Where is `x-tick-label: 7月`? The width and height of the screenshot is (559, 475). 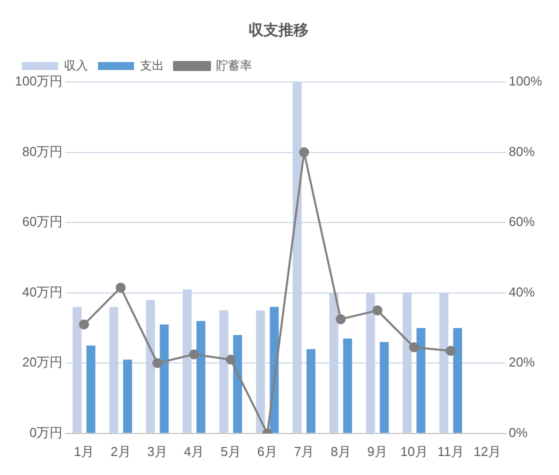
x-tick-label: 7月 is located at coordinates (304, 451).